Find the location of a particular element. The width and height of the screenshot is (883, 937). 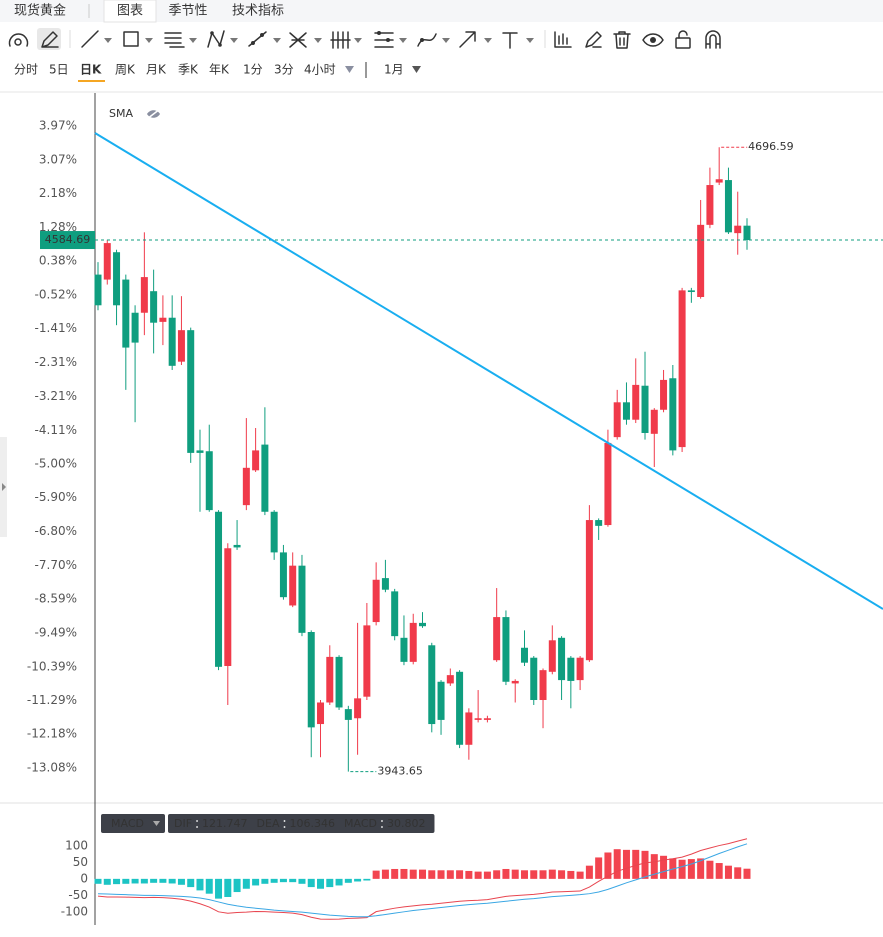

tool-brush is located at coordinates (593, 39).